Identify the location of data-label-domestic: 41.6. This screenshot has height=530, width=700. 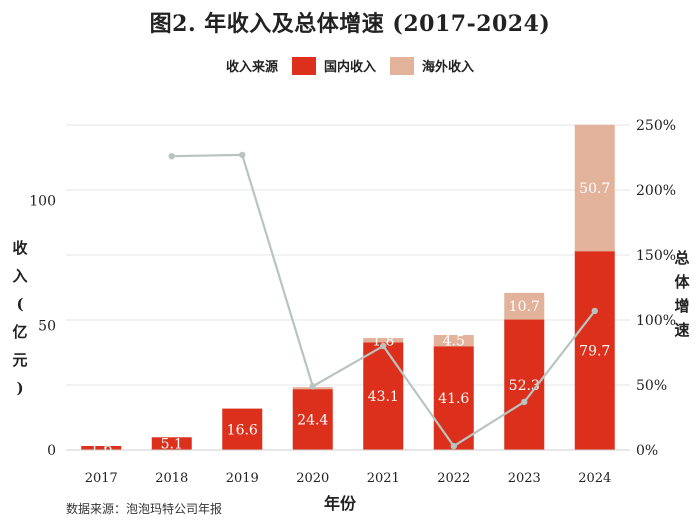
(453, 399).